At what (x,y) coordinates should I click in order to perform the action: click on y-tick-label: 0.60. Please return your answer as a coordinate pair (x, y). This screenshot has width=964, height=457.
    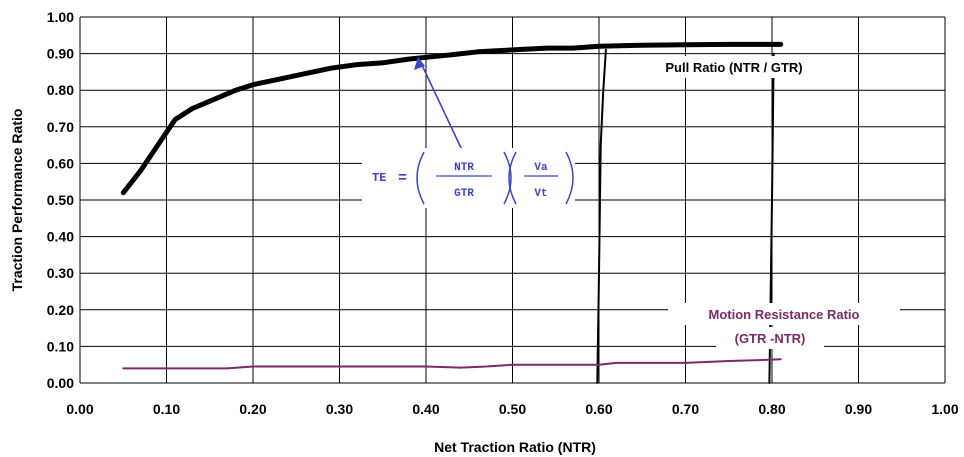
    Looking at the image, I should click on (60, 163).